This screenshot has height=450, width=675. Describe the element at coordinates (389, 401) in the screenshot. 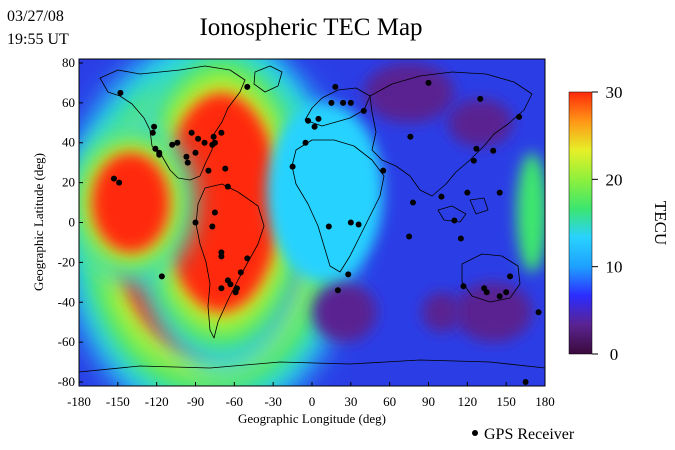

I see `x-tick-label: 60` at that location.